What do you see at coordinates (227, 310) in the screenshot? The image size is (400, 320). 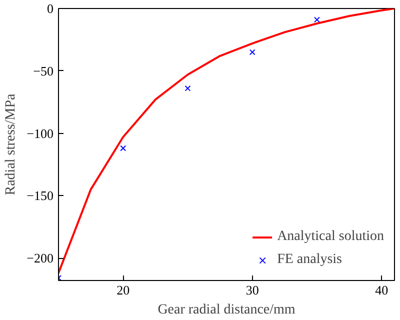 I see `x-axis-title: Gear radial distance/mm` at bounding box center [227, 310].